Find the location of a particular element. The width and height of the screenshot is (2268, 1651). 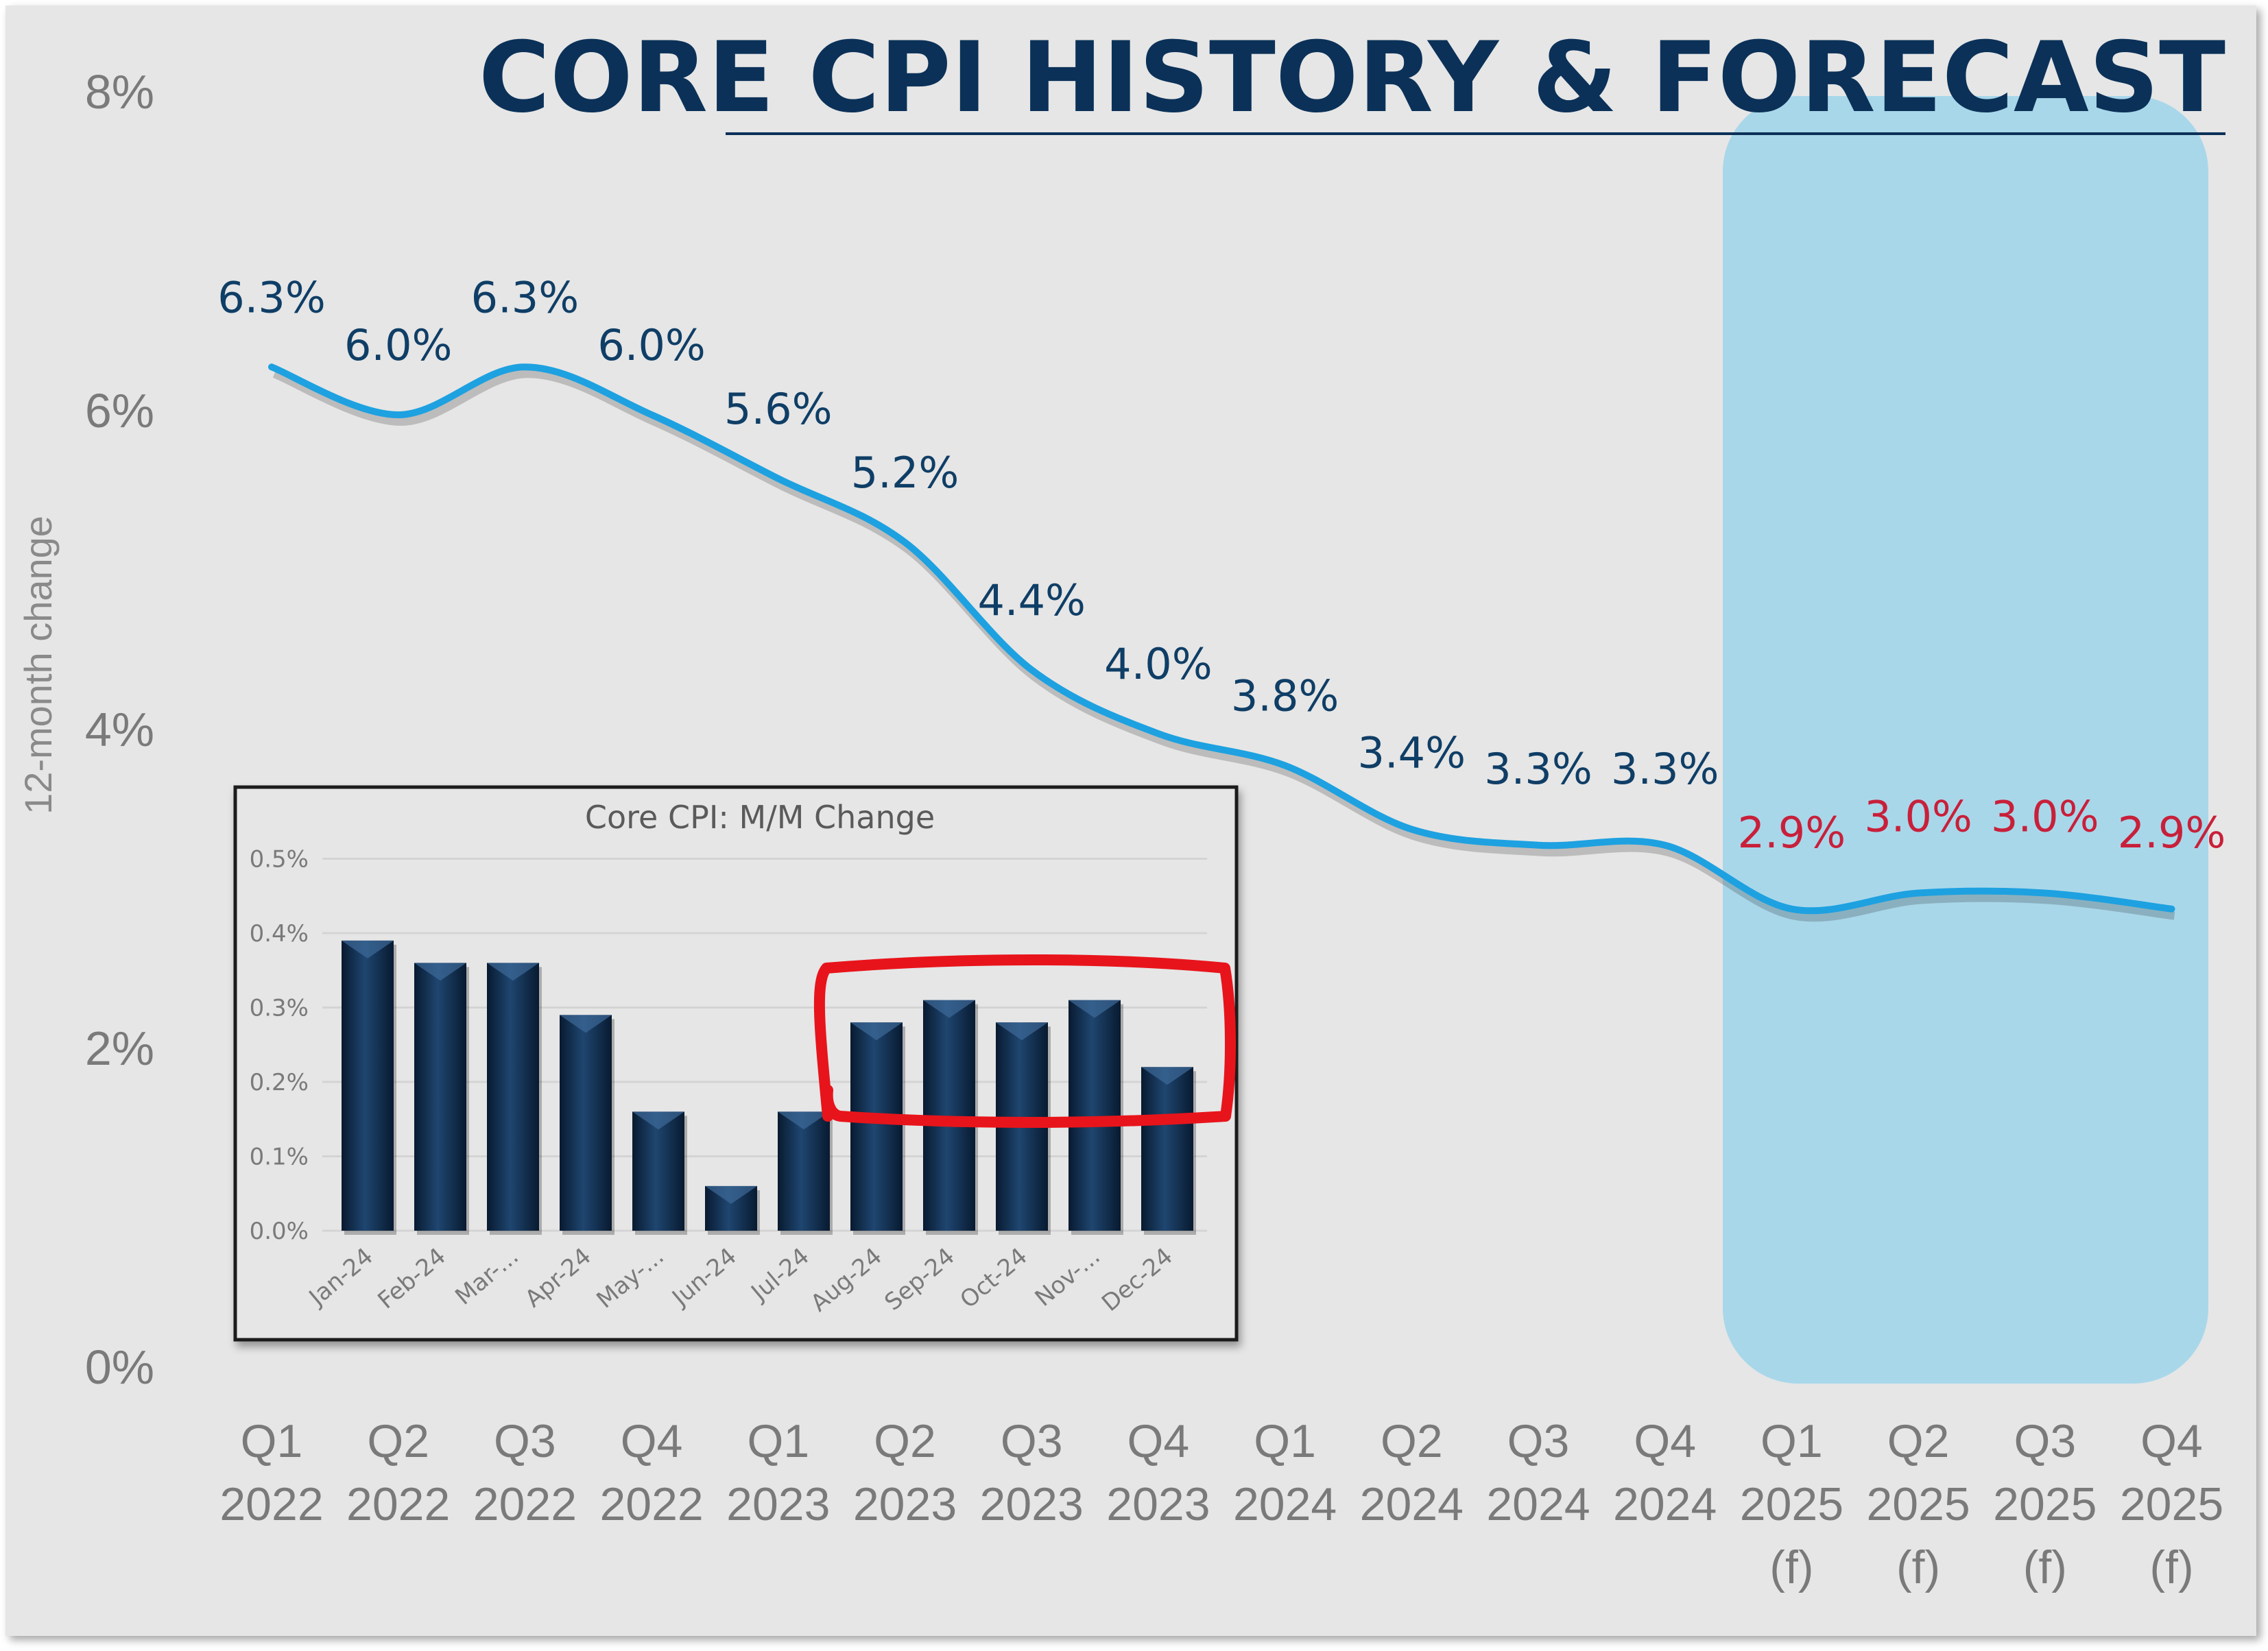

y-tick-label: 0% is located at coordinates (120, 1367).